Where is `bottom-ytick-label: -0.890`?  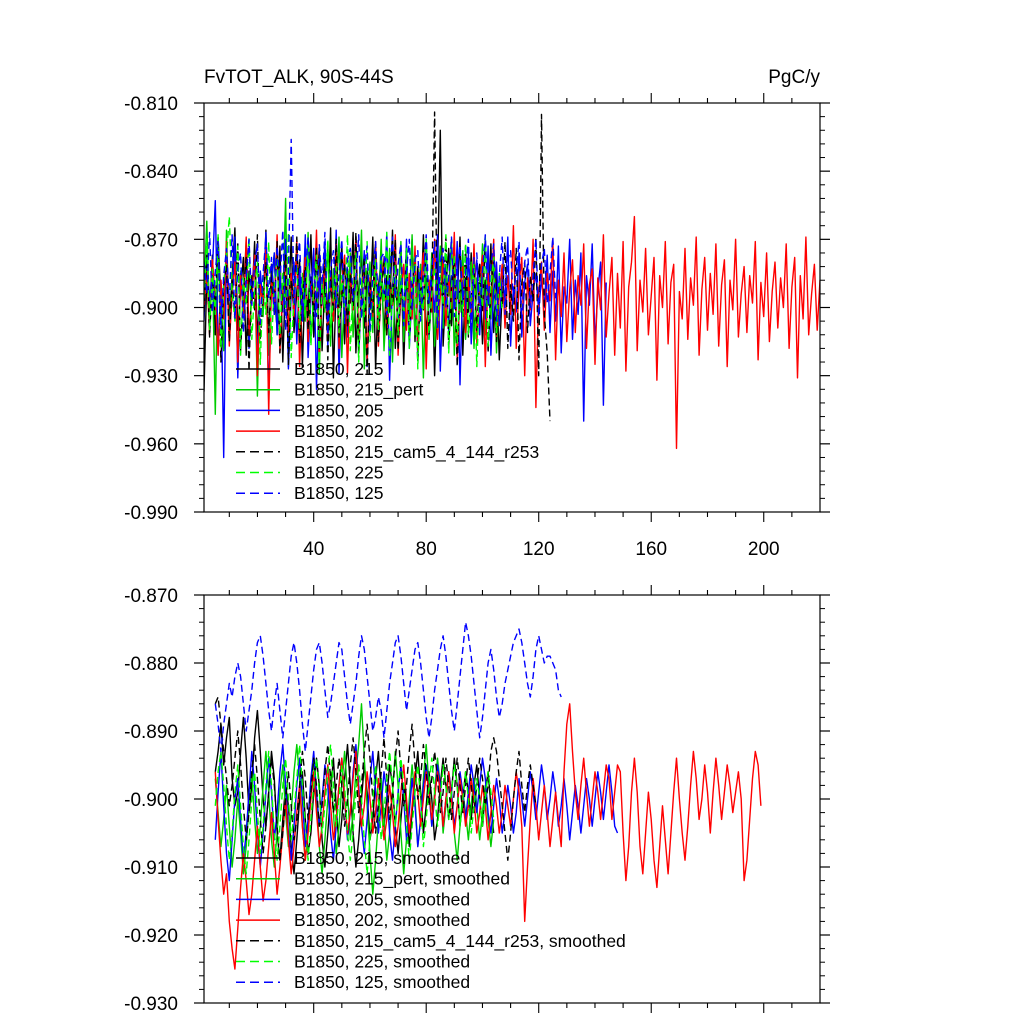
bottom-ytick-label: -0.890 is located at coordinates (151, 732).